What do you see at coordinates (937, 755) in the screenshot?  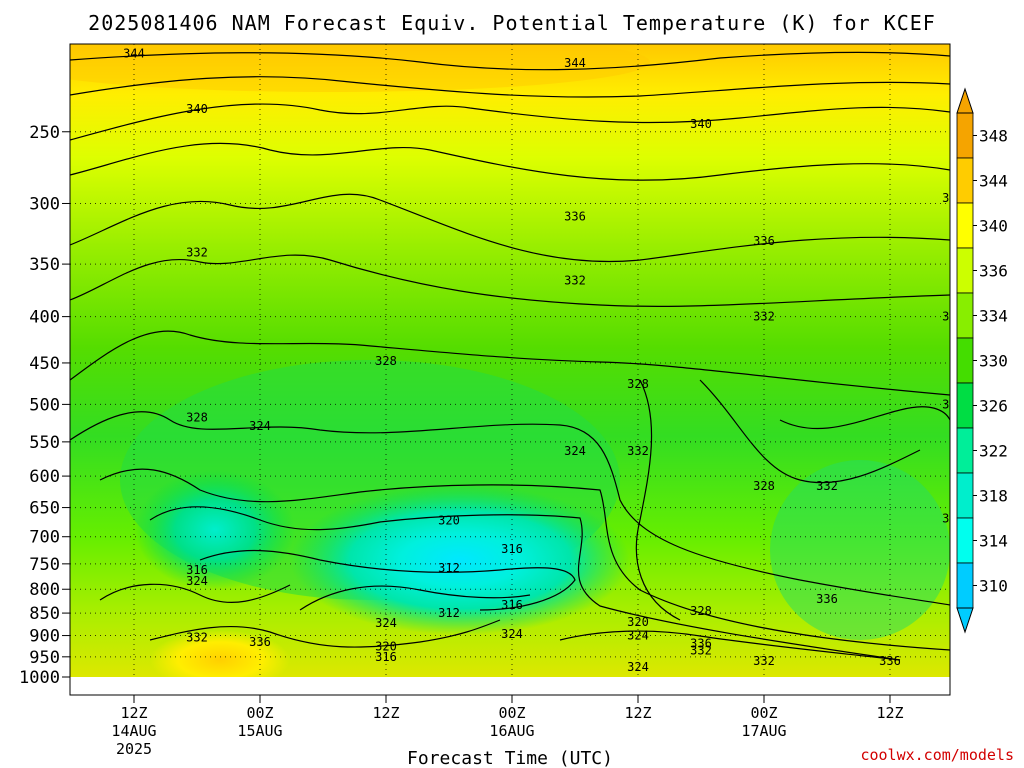 I see `credit-text: coolwx.com/models` at bounding box center [937, 755].